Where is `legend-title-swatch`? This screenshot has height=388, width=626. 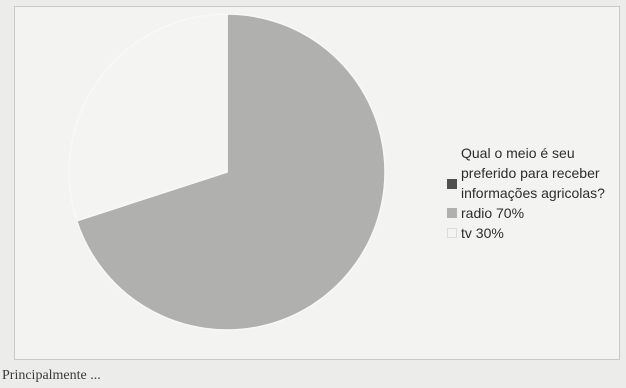 legend-title-swatch is located at coordinates (452, 184).